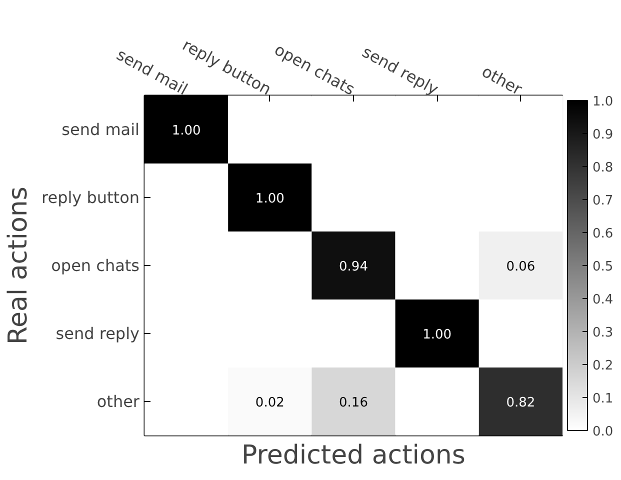 The height and width of the screenshot is (480, 621). What do you see at coordinates (603, 333) in the screenshot?
I see `color-bar-label: 0.3` at bounding box center [603, 333].